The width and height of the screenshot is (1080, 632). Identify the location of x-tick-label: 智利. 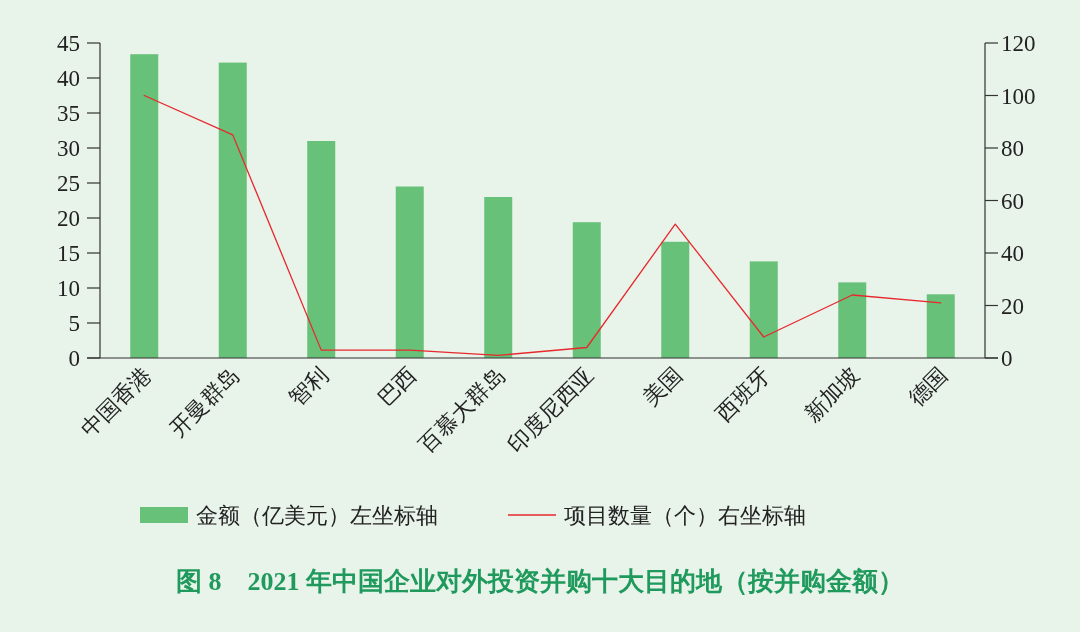
(308, 386).